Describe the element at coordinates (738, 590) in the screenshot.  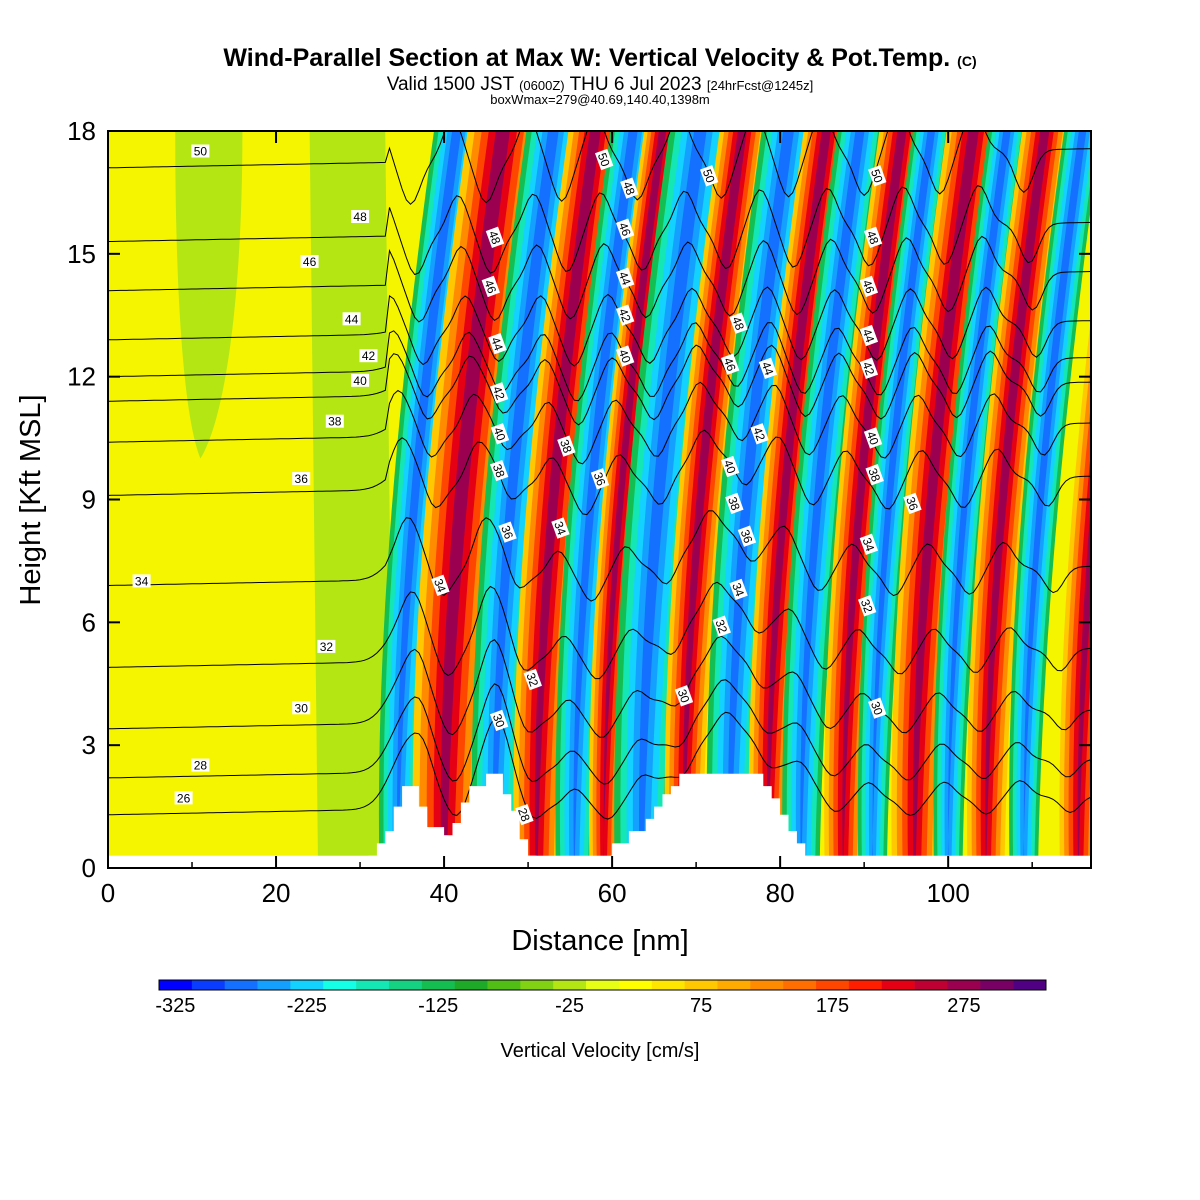
I see `label-text: 34` at that location.